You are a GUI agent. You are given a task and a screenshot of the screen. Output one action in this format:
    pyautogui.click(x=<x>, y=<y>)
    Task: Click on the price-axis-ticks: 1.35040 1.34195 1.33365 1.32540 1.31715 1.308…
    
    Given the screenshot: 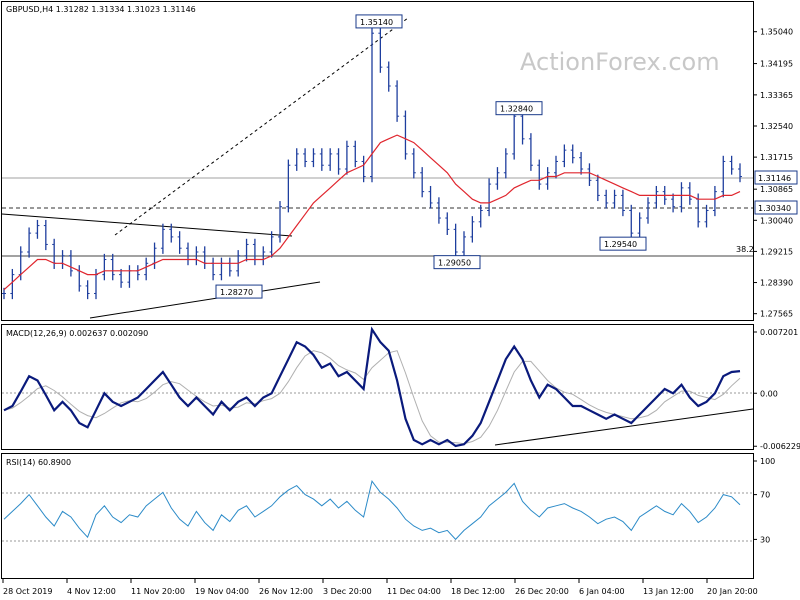 What is the action you would take?
    pyautogui.click(x=773, y=173)
    